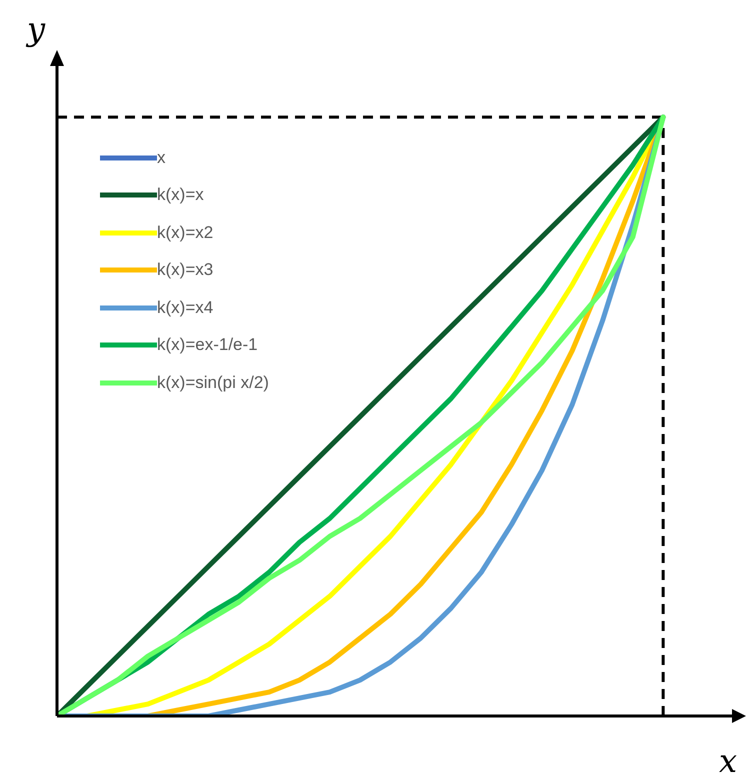 This screenshot has width=748, height=779. What do you see at coordinates (35, 29) in the screenshot?
I see `y-axis-title: y` at bounding box center [35, 29].